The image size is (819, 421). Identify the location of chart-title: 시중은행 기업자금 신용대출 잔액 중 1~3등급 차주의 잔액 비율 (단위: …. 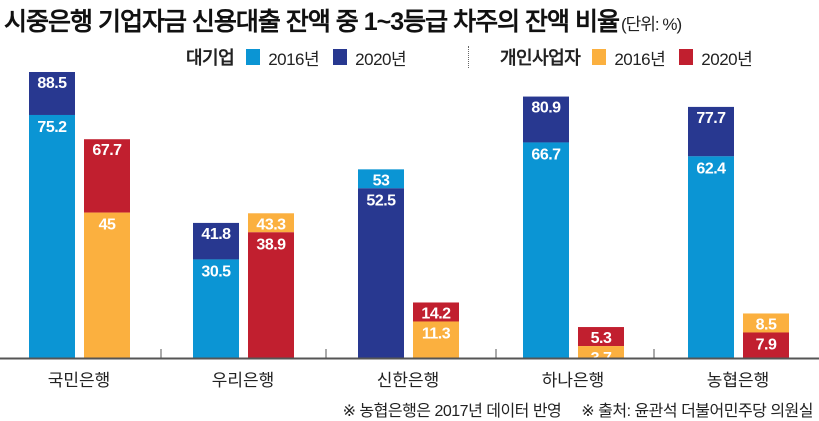
(343, 20).